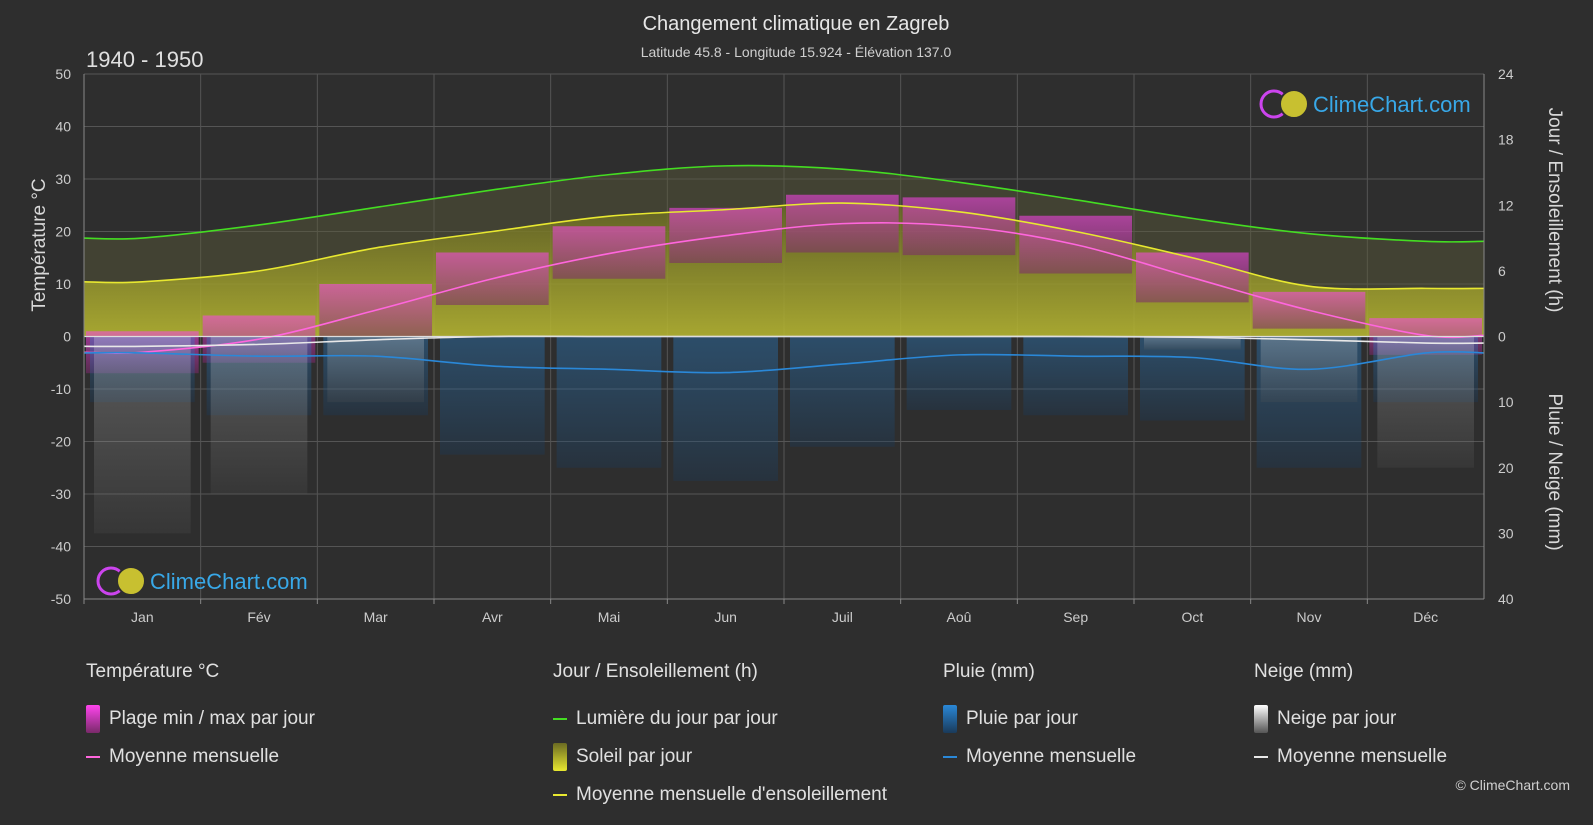 Image resolution: width=1593 pixels, height=825 pixels. I want to click on left-tick-label: -40, so click(61, 547).